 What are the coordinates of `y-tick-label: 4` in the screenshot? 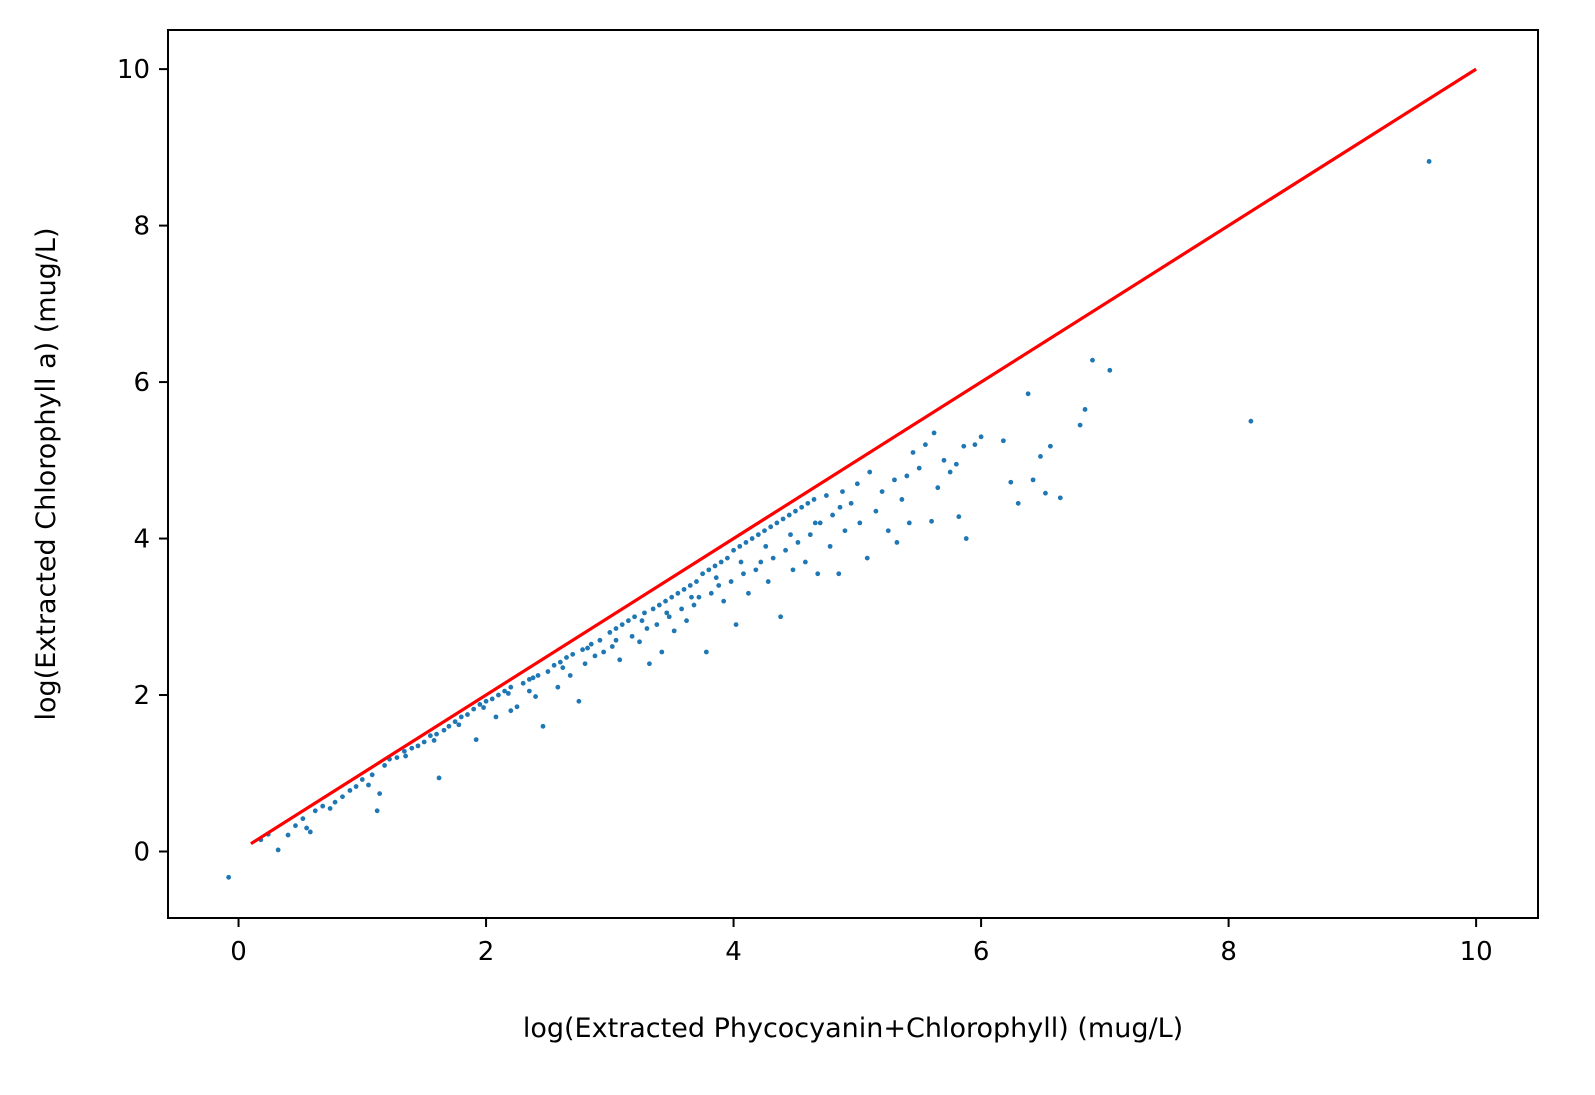 It's located at (141, 540).